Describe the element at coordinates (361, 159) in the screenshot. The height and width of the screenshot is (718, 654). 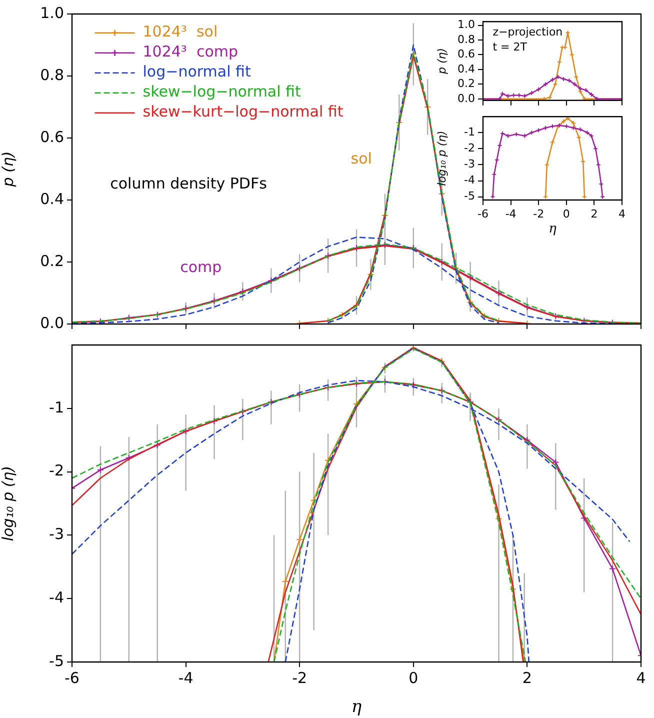
I see `annotation: sol` at that location.